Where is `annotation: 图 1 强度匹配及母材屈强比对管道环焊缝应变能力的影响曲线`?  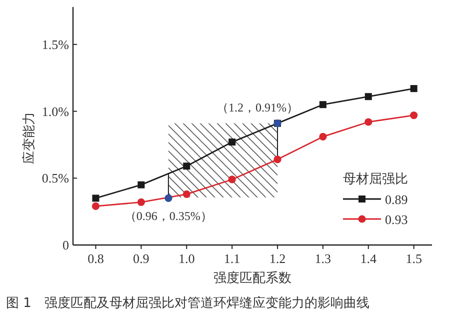
annotation: 图 1 强度匹配及母材屈强比对管道环焊缝应变能力的影响曲线 is located at coordinates (188, 303).